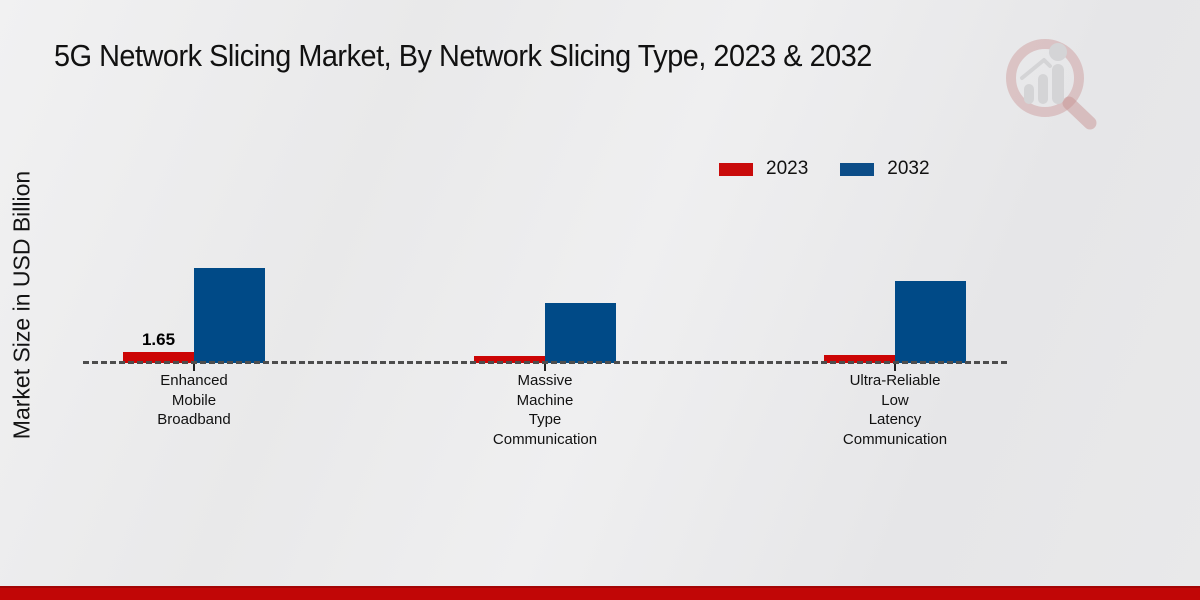 This screenshot has height=600, width=1200. Describe the element at coordinates (859, 359) in the screenshot. I see `bar-2023-group3` at that location.